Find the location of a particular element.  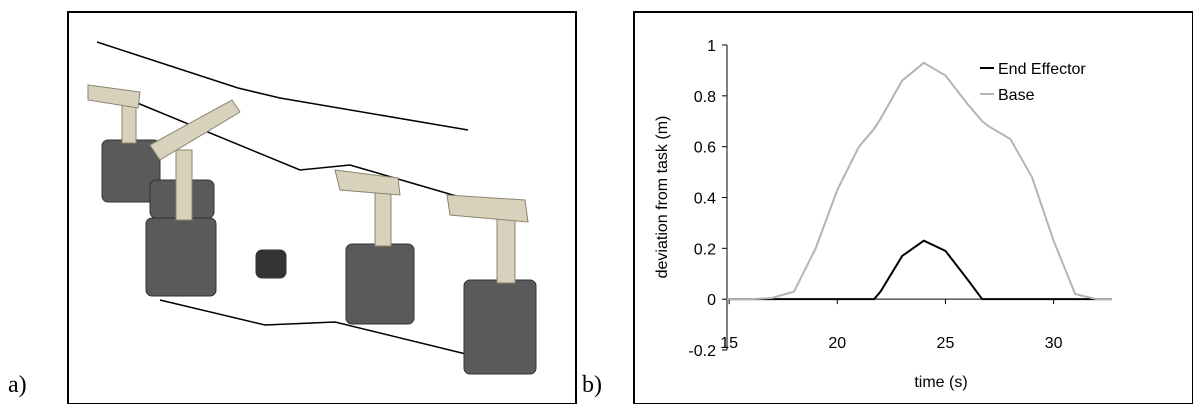

y-tick-label: 0.2 is located at coordinates (705, 249).